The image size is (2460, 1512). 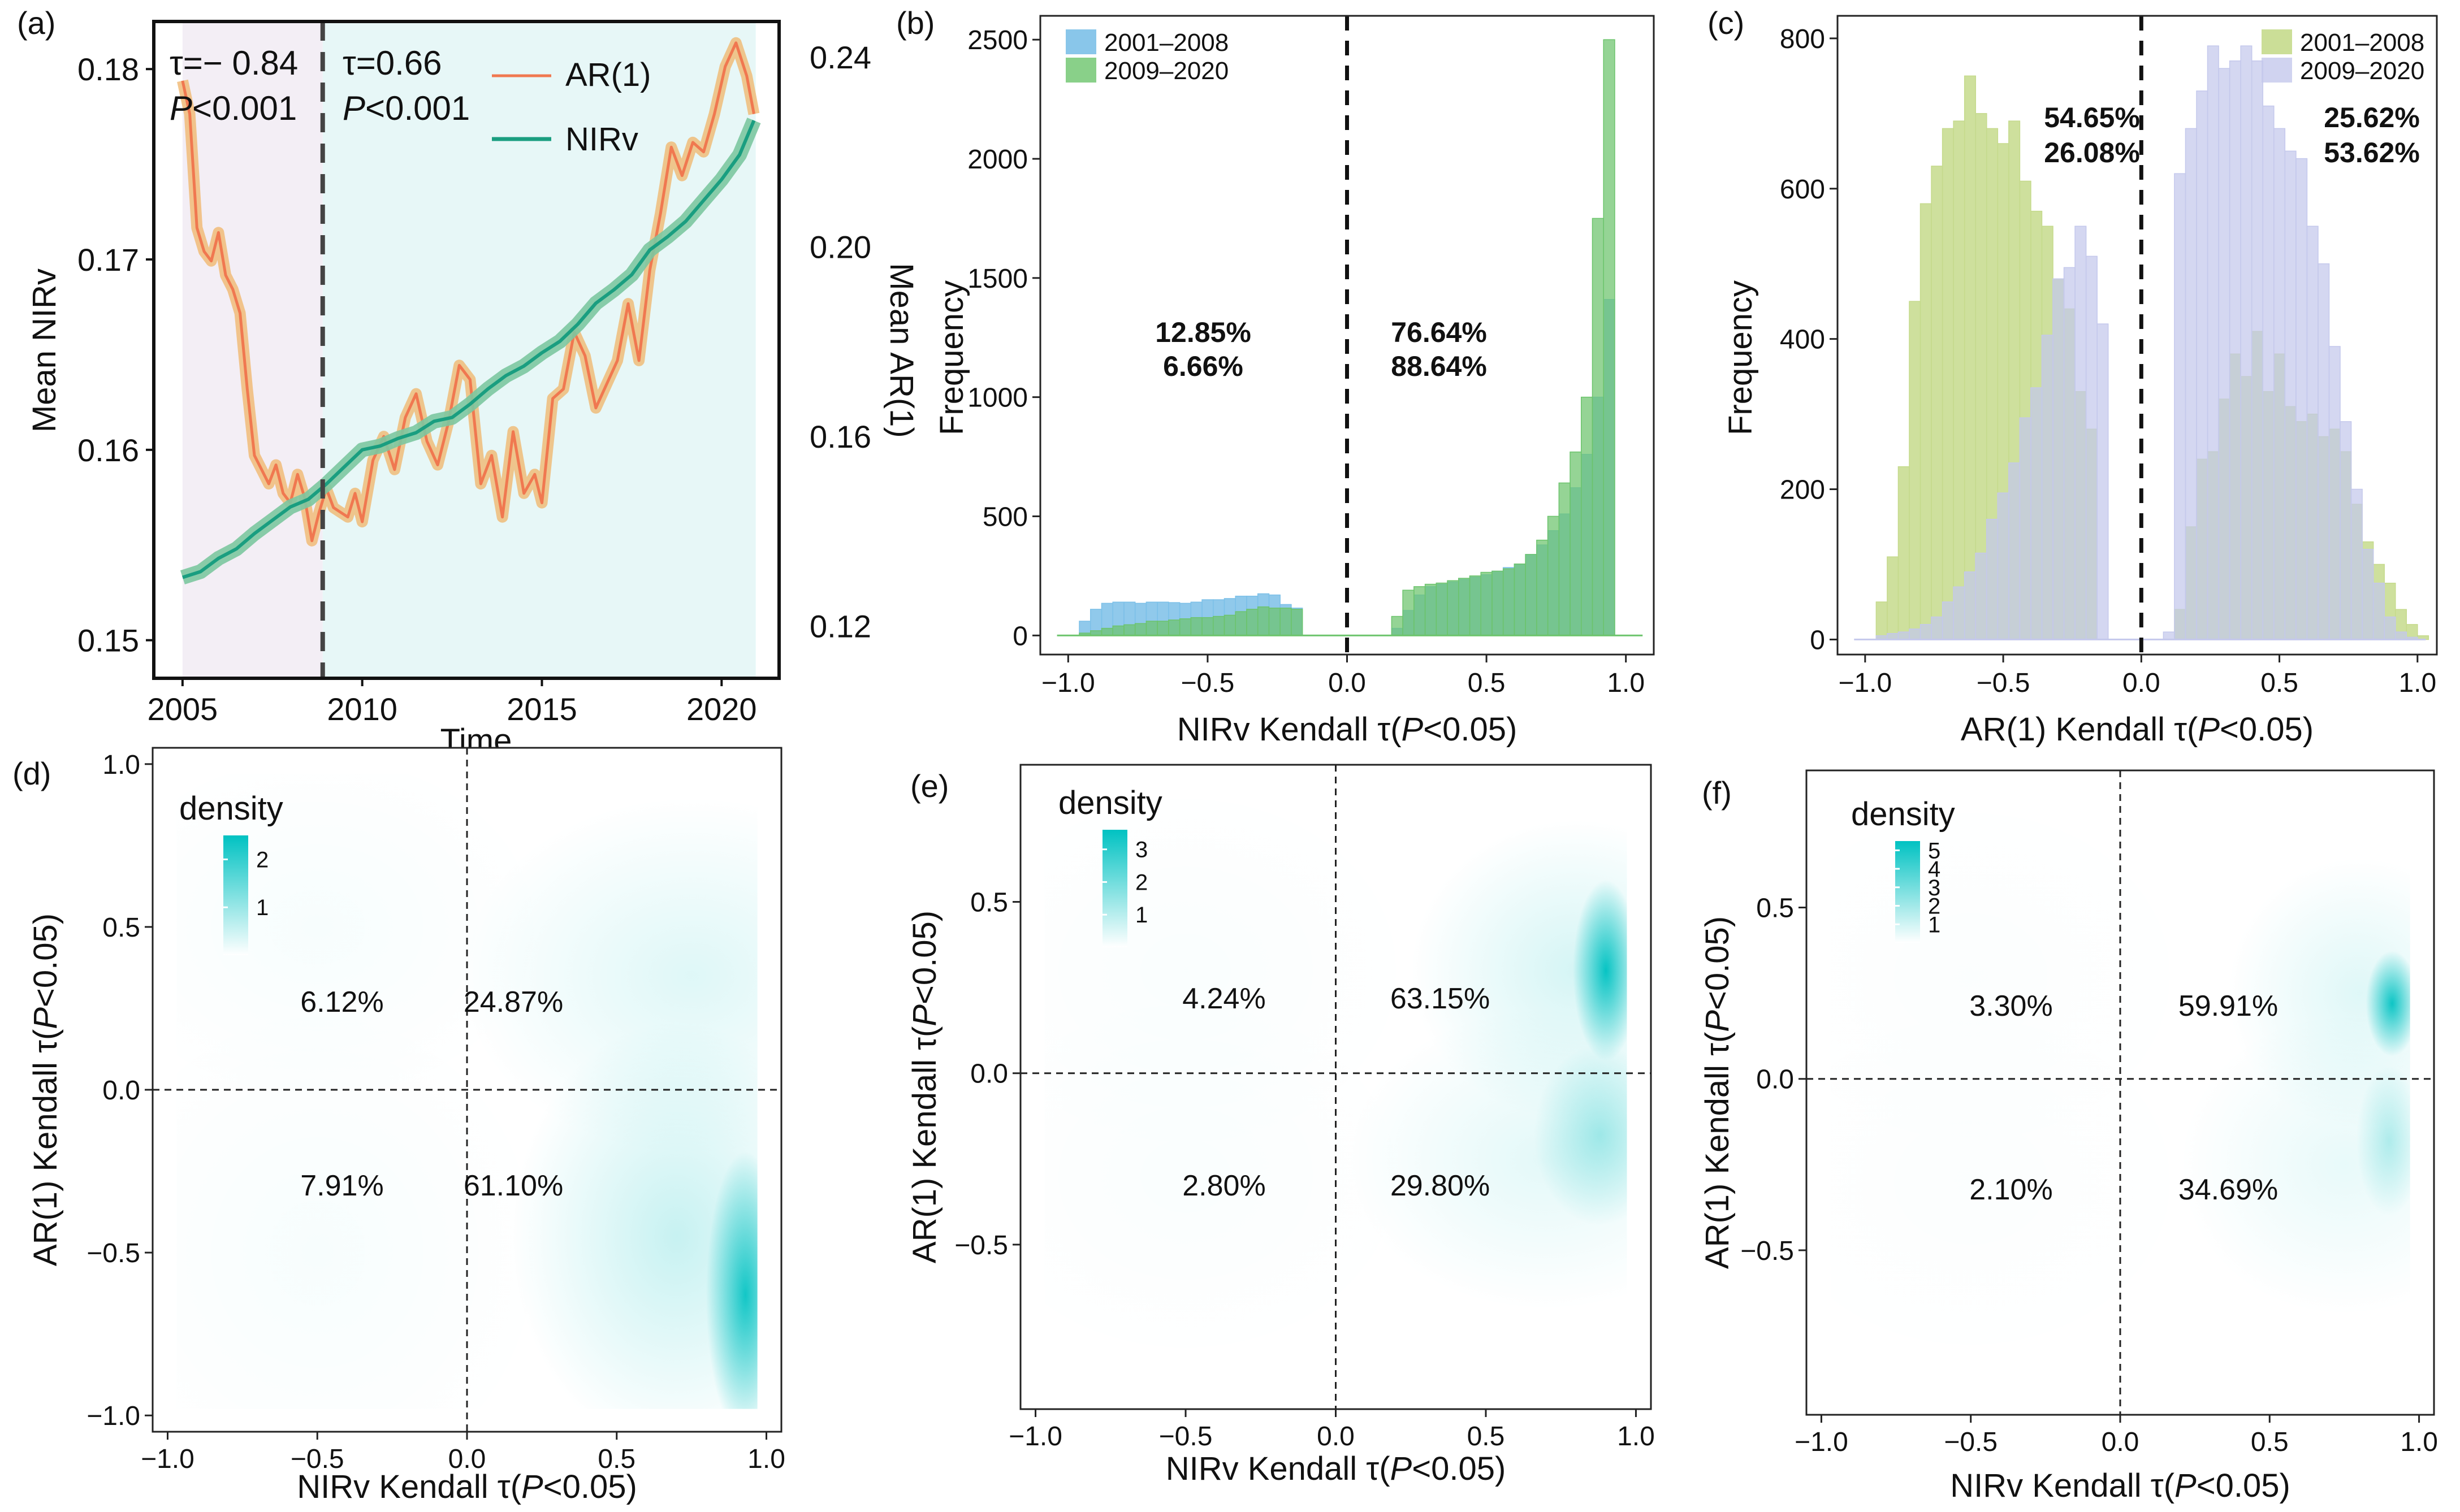 I want to click on tau-annotation: τ=− 0.84, so click(x=234, y=63).